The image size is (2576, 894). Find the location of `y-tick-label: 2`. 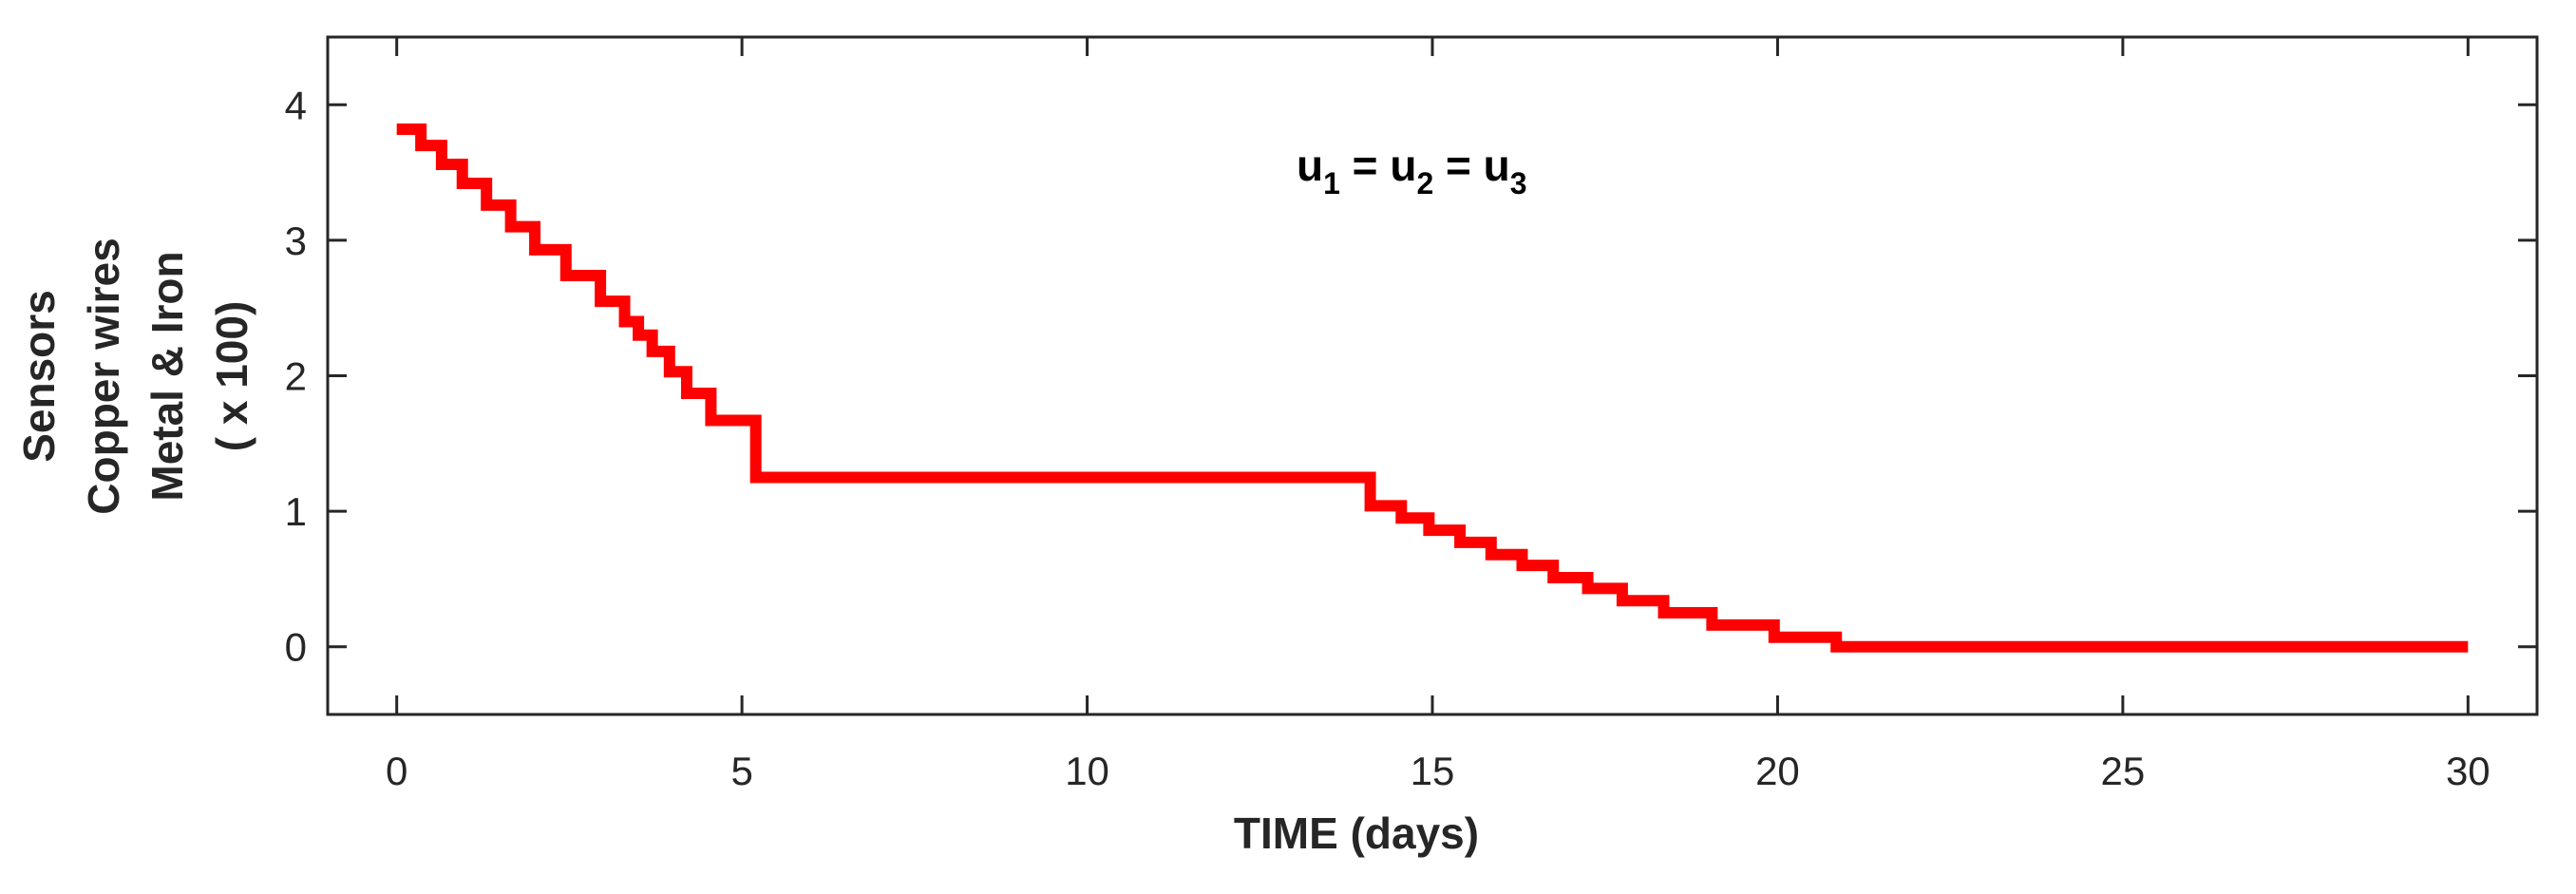

y-tick-label: 2 is located at coordinates (296, 376).